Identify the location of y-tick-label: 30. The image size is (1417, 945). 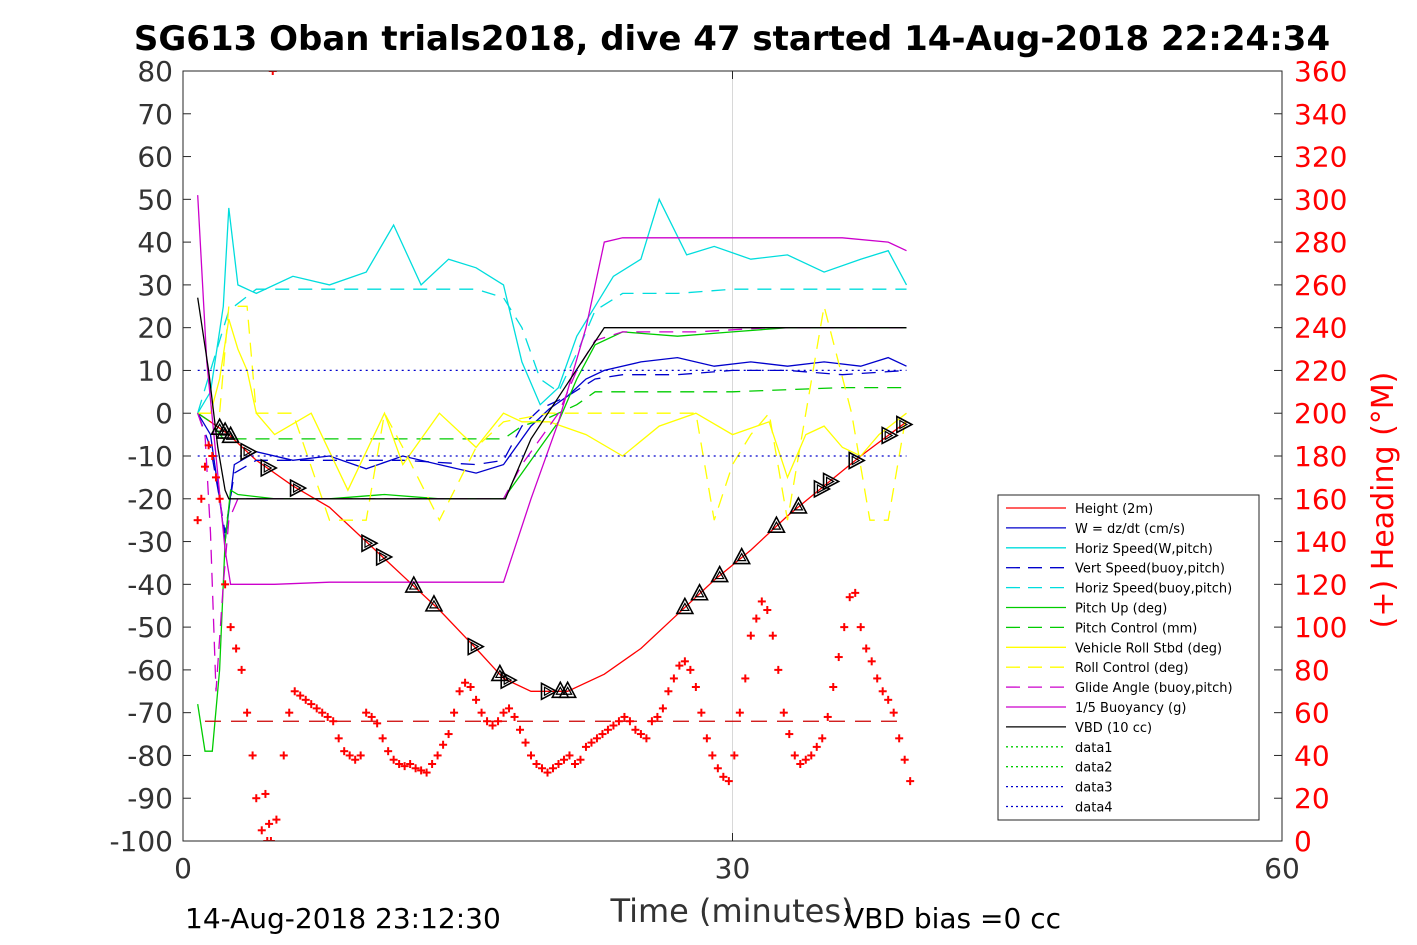
(155, 285).